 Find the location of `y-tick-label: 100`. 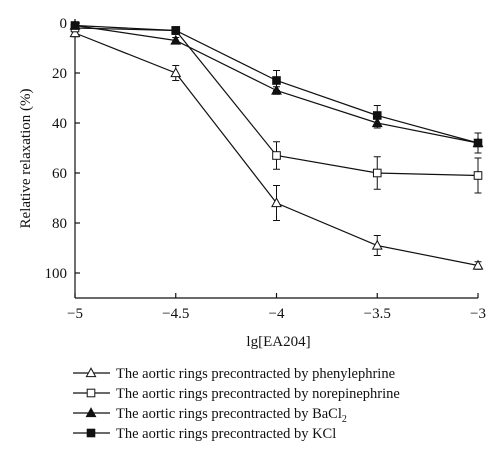

y-tick-label: 100 is located at coordinates (56, 274).